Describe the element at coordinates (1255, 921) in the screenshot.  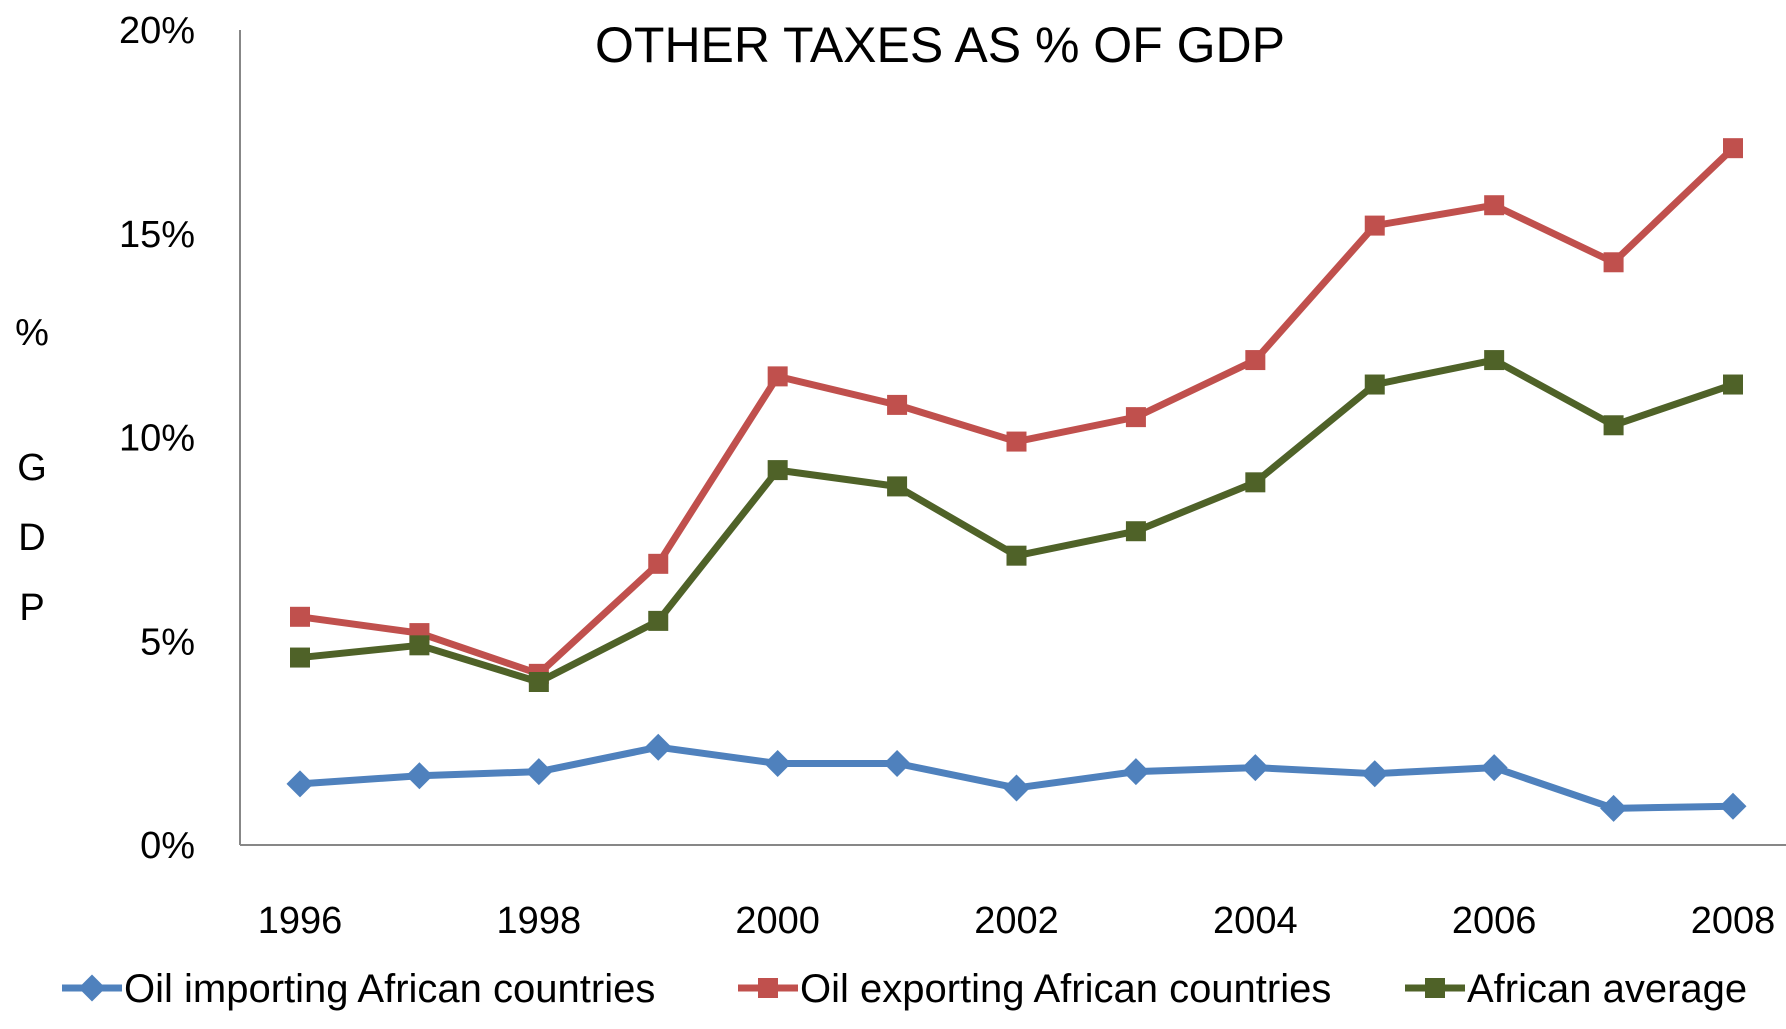
I see `x-tick-label: 2004` at that location.